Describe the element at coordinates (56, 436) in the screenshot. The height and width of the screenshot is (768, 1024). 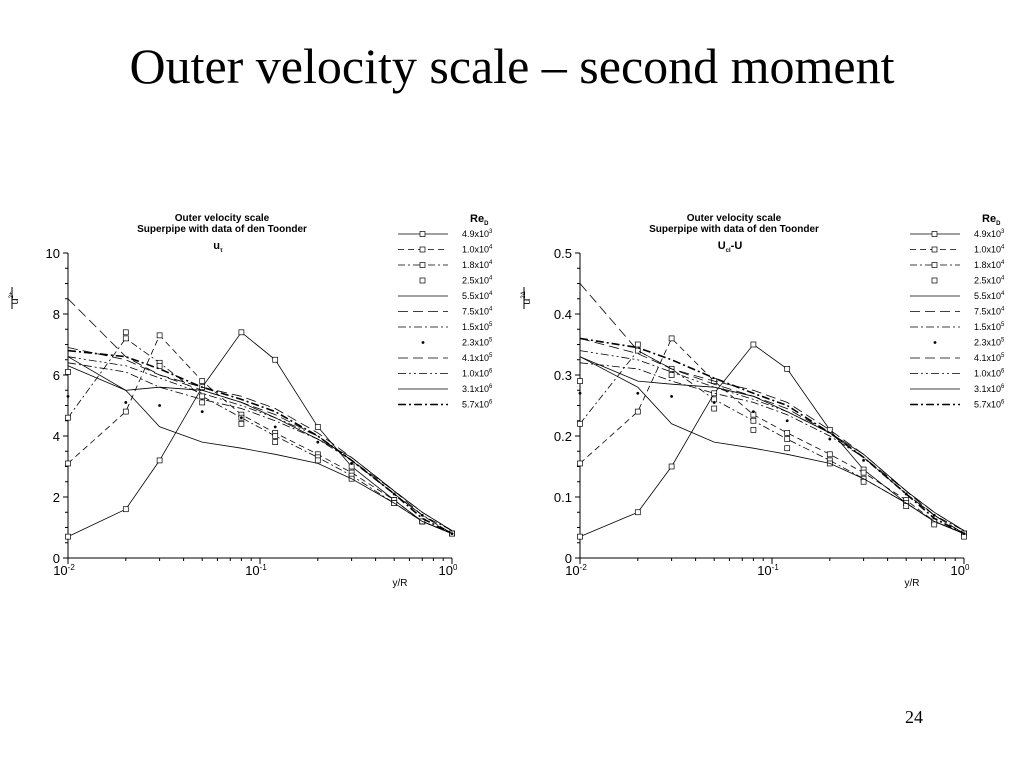
I see `y-tick-label: 4` at that location.